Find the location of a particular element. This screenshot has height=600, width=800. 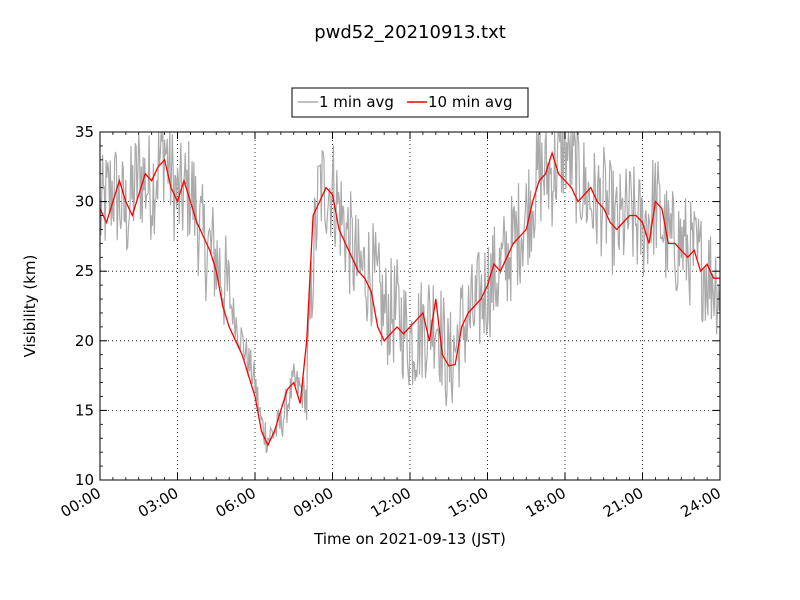

x-tick-label: 03:00 is located at coordinates (158, 502).